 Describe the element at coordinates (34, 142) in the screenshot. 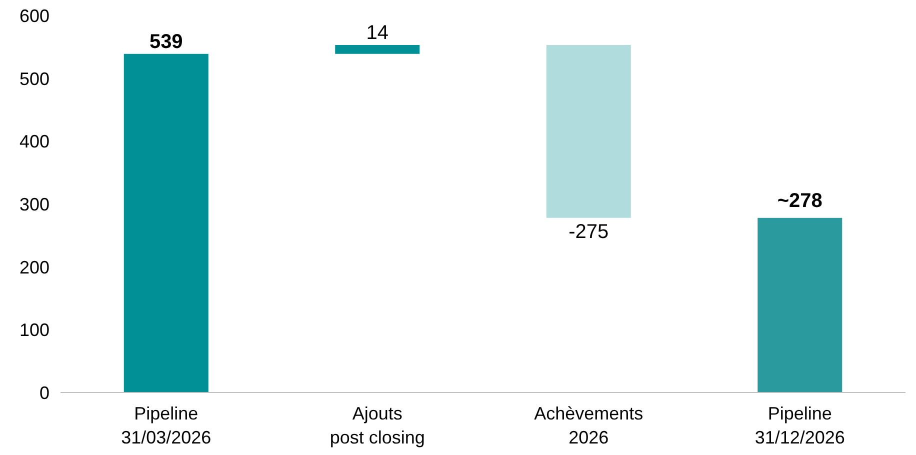

I see `y-tick-label: 400` at that location.